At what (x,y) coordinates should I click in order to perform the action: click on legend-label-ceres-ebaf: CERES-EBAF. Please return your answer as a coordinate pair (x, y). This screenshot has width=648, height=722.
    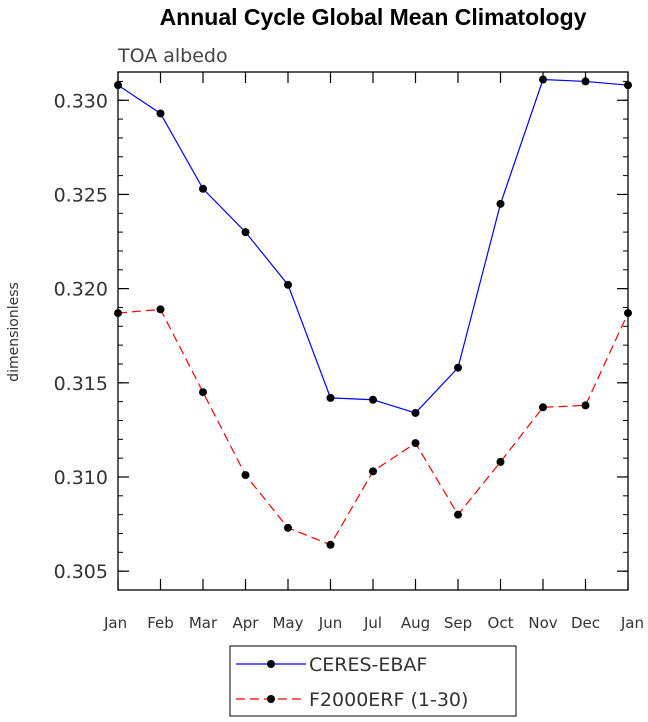
    Looking at the image, I should click on (368, 665).